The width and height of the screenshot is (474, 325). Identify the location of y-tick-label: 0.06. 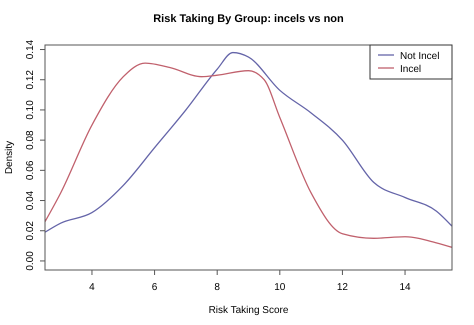
(30, 170).